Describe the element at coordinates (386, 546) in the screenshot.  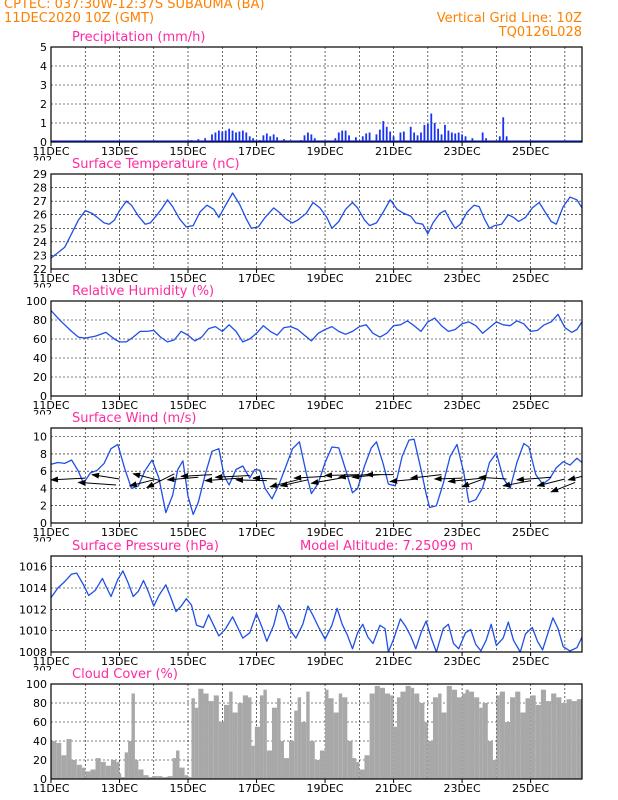
I see `pressure-annotation: Model Altitude: 7.25099 m` at that location.